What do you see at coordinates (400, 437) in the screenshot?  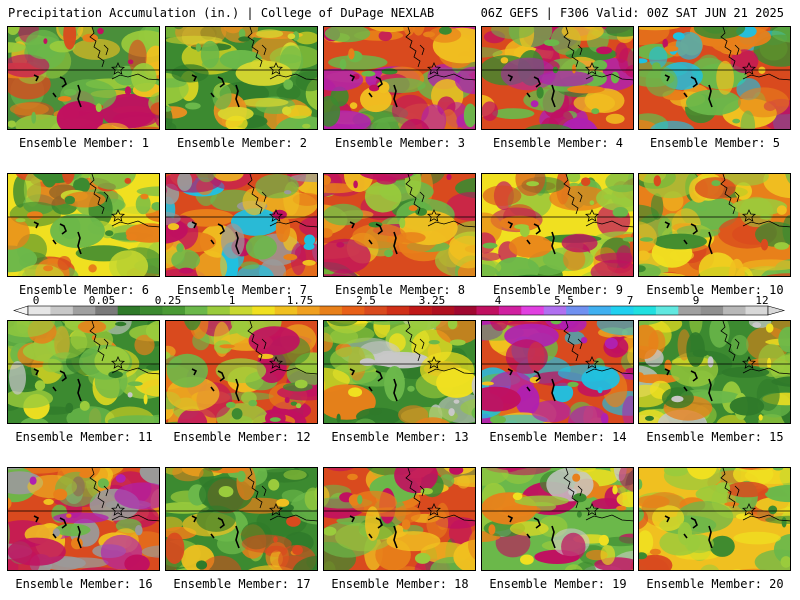 I see `ensemble-member-caption: Ensemble Member: 13` at bounding box center [400, 437].